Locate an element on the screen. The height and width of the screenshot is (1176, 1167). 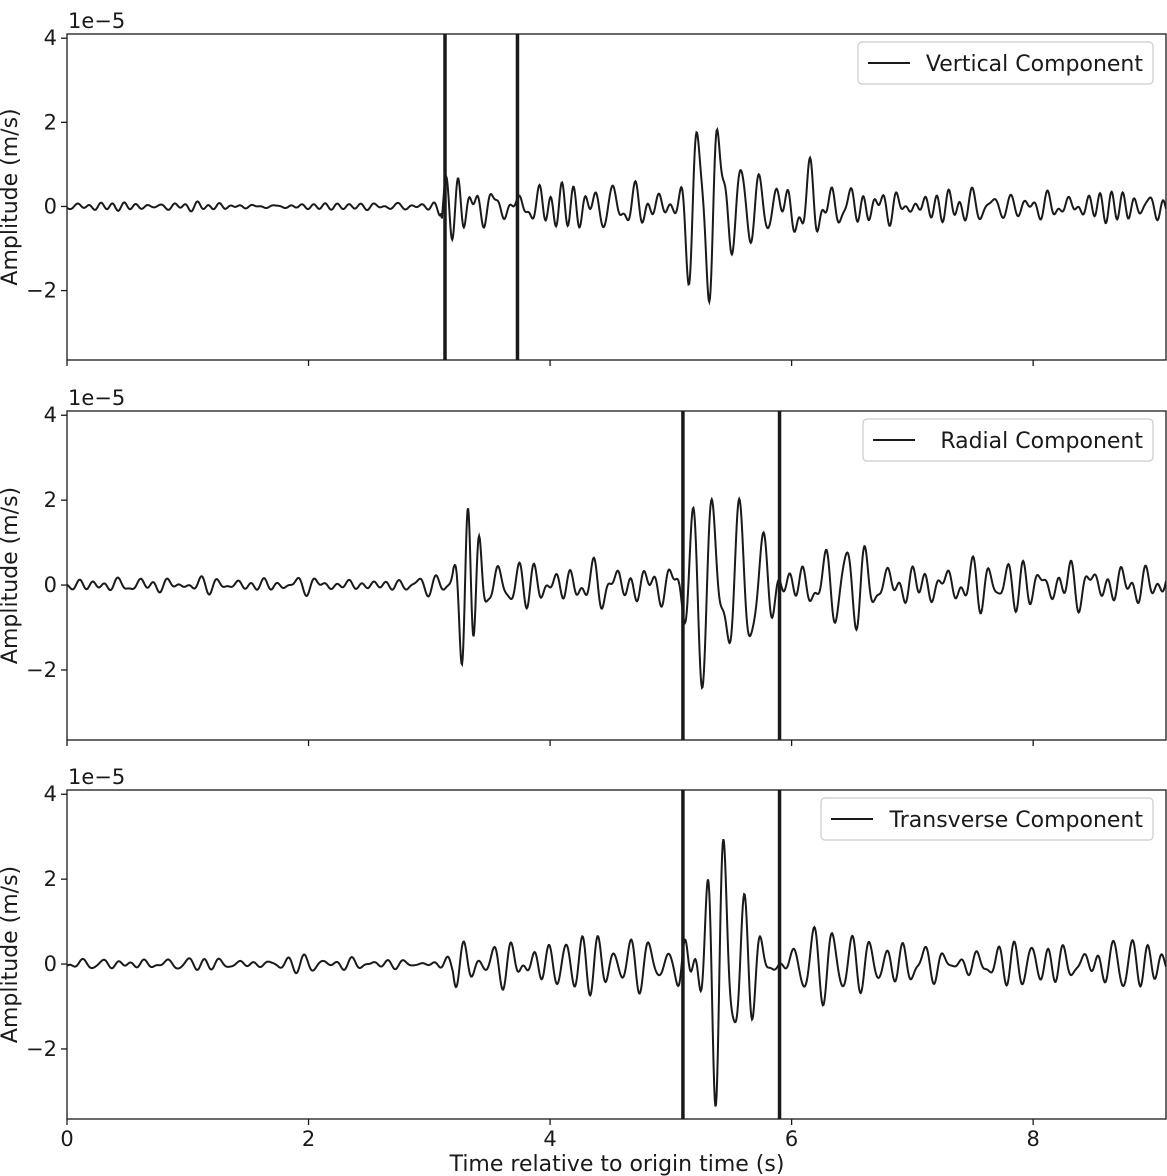
legend: Radial Component is located at coordinates (1008, 440).